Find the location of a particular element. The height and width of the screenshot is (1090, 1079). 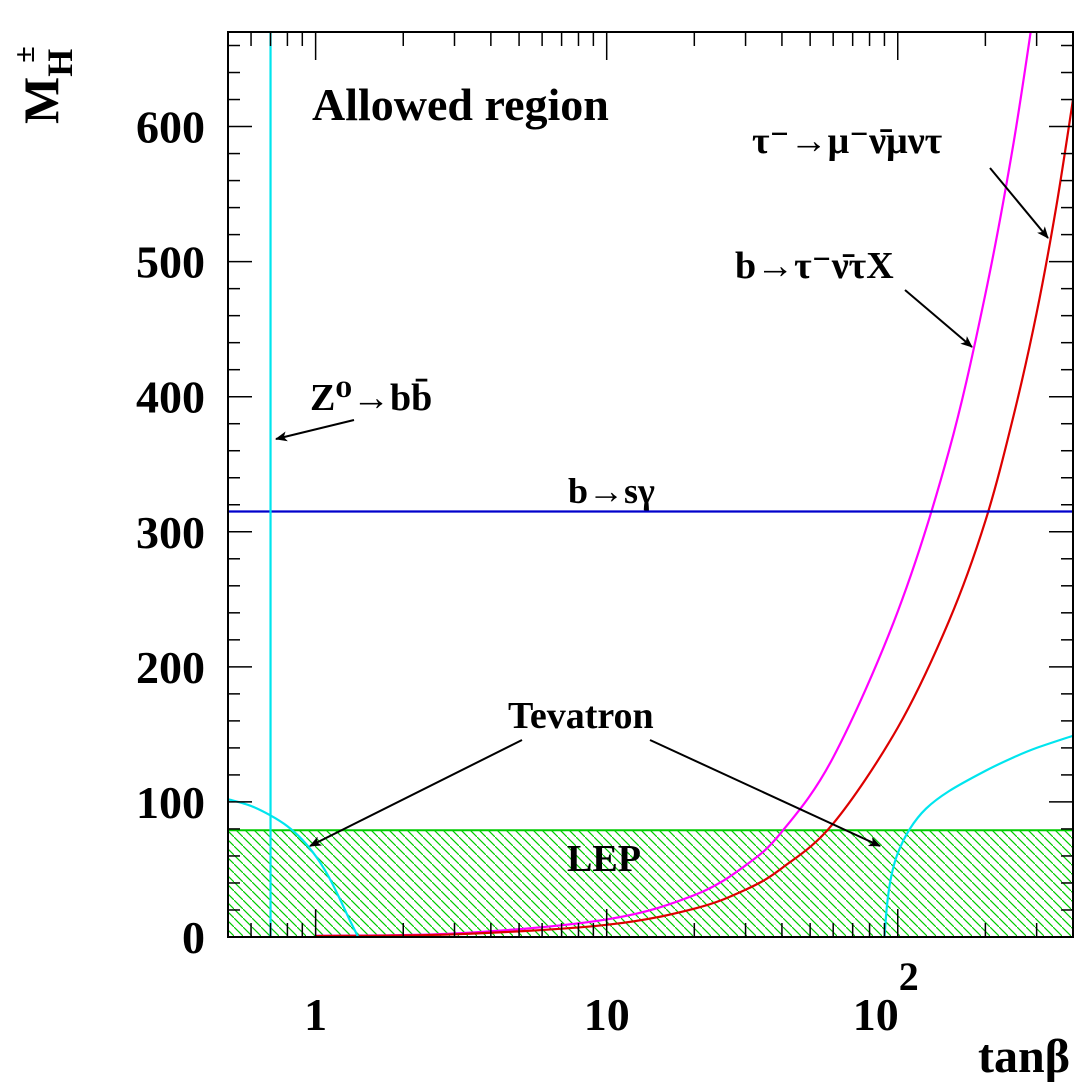

arrow-z-bb is located at coordinates (315, 430).